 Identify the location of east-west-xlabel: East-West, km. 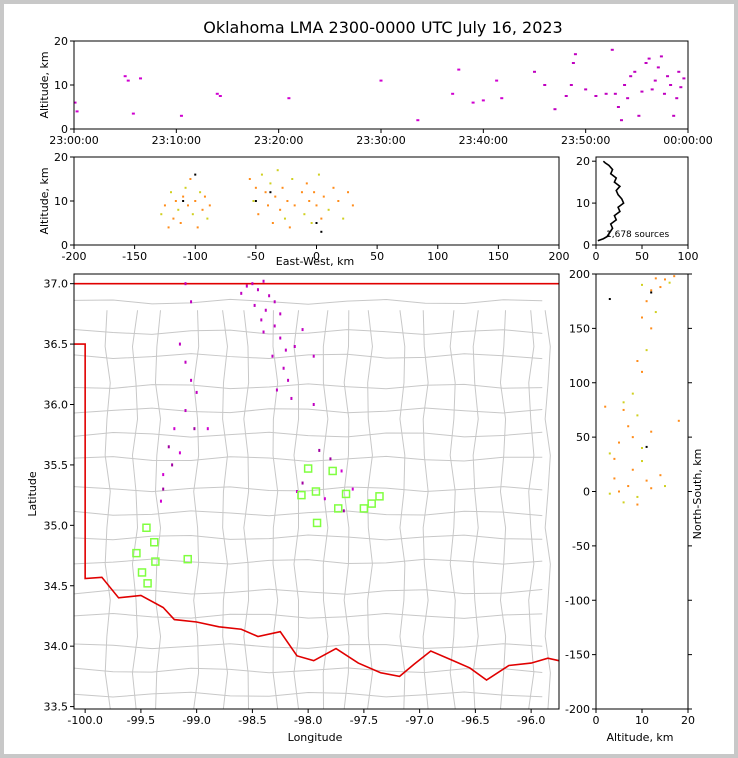
(315, 261).